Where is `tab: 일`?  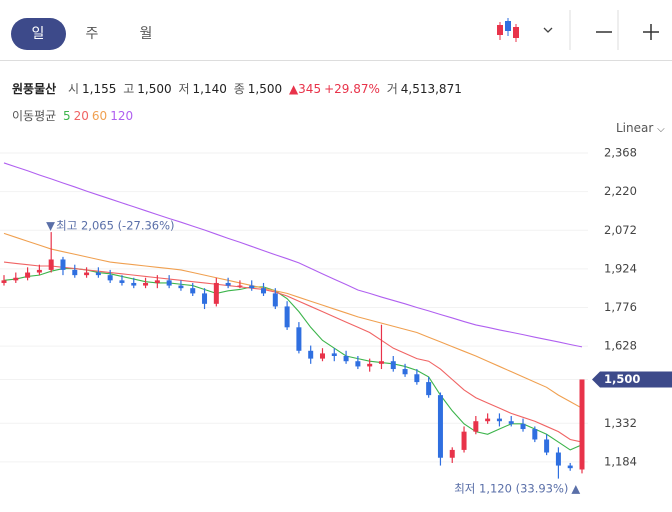
tab: 일 is located at coordinates (38, 34).